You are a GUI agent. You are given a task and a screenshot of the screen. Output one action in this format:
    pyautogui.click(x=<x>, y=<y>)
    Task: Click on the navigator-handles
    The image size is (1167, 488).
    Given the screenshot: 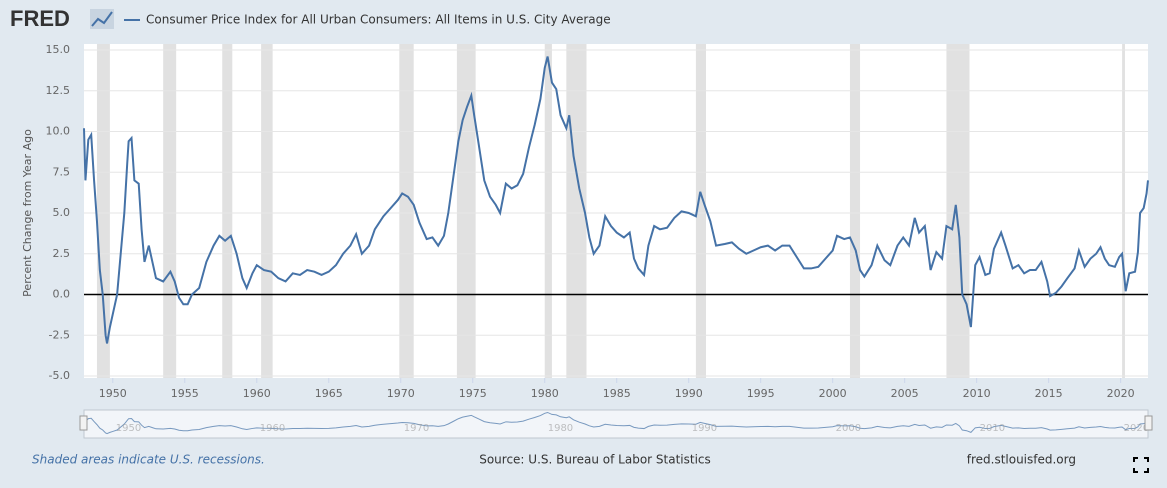 What is the action you would take?
    pyautogui.click(x=616, y=423)
    